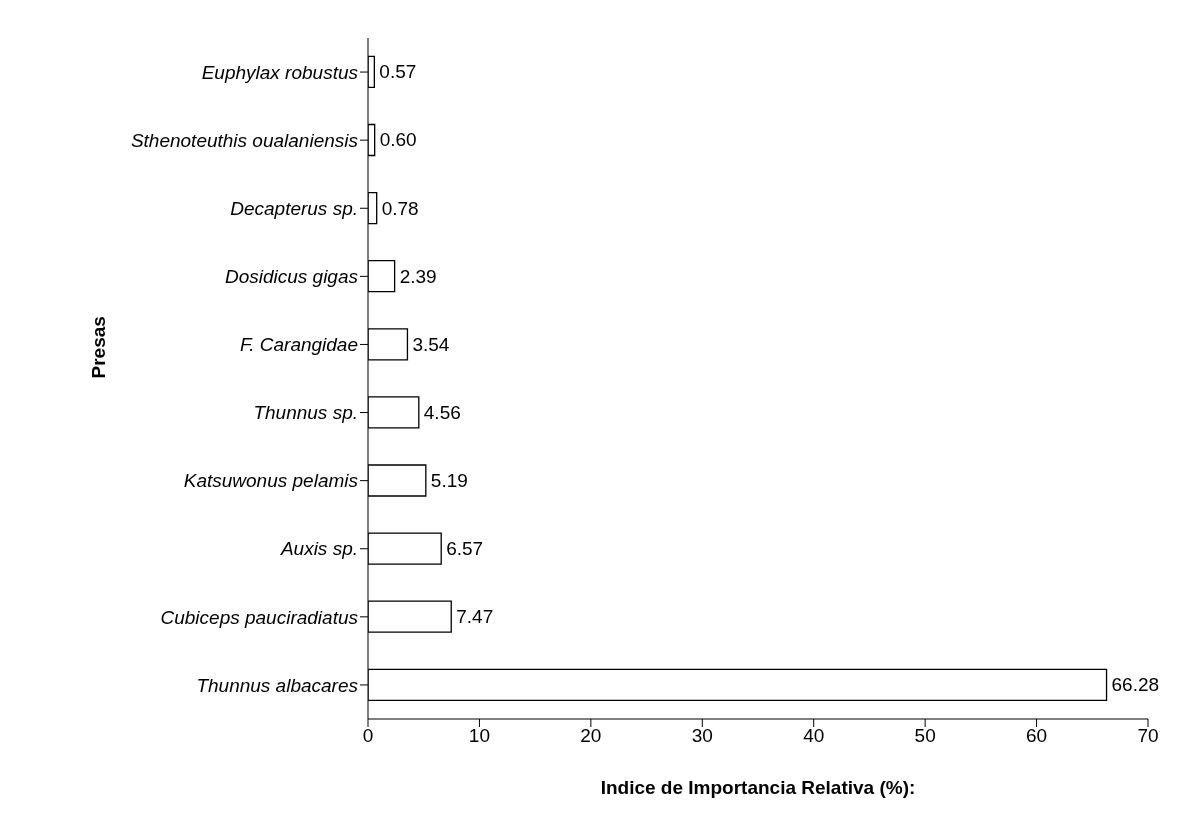 Image resolution: width=1201 pixels, height=827 pixels. What do you see at coordinates (291, 277) in the screenshot?
I see `y-tick-label: Dosidicus gigas` at bounding box center [291, 277].